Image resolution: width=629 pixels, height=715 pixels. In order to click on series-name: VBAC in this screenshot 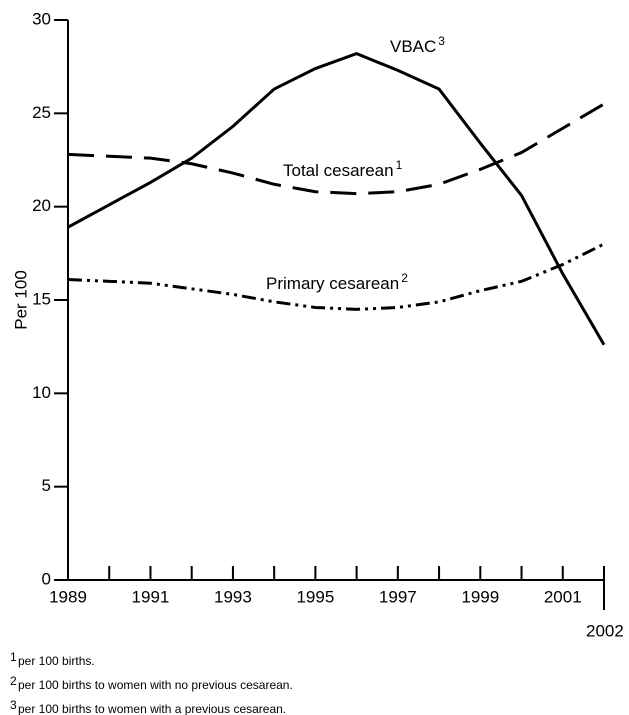, I will do `click(413, 46)`.